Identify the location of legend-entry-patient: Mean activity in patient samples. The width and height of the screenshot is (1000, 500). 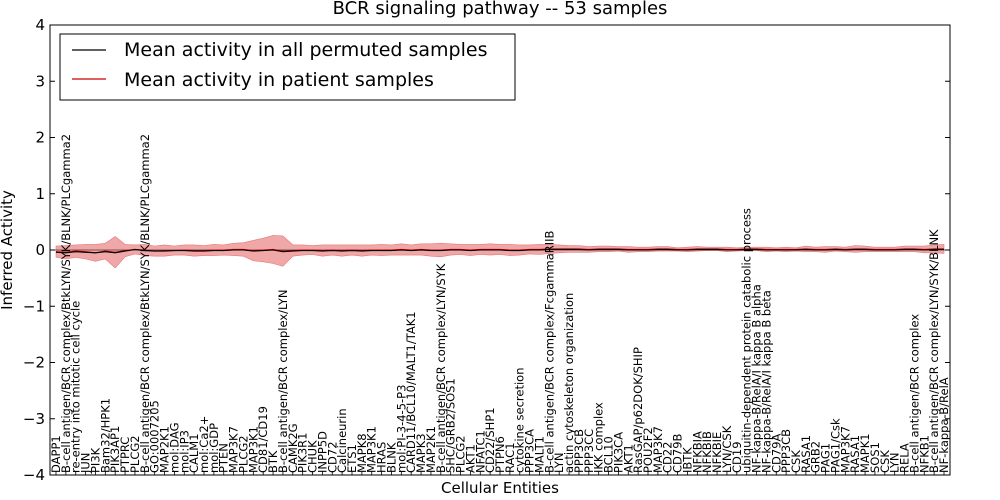
(279, 80).